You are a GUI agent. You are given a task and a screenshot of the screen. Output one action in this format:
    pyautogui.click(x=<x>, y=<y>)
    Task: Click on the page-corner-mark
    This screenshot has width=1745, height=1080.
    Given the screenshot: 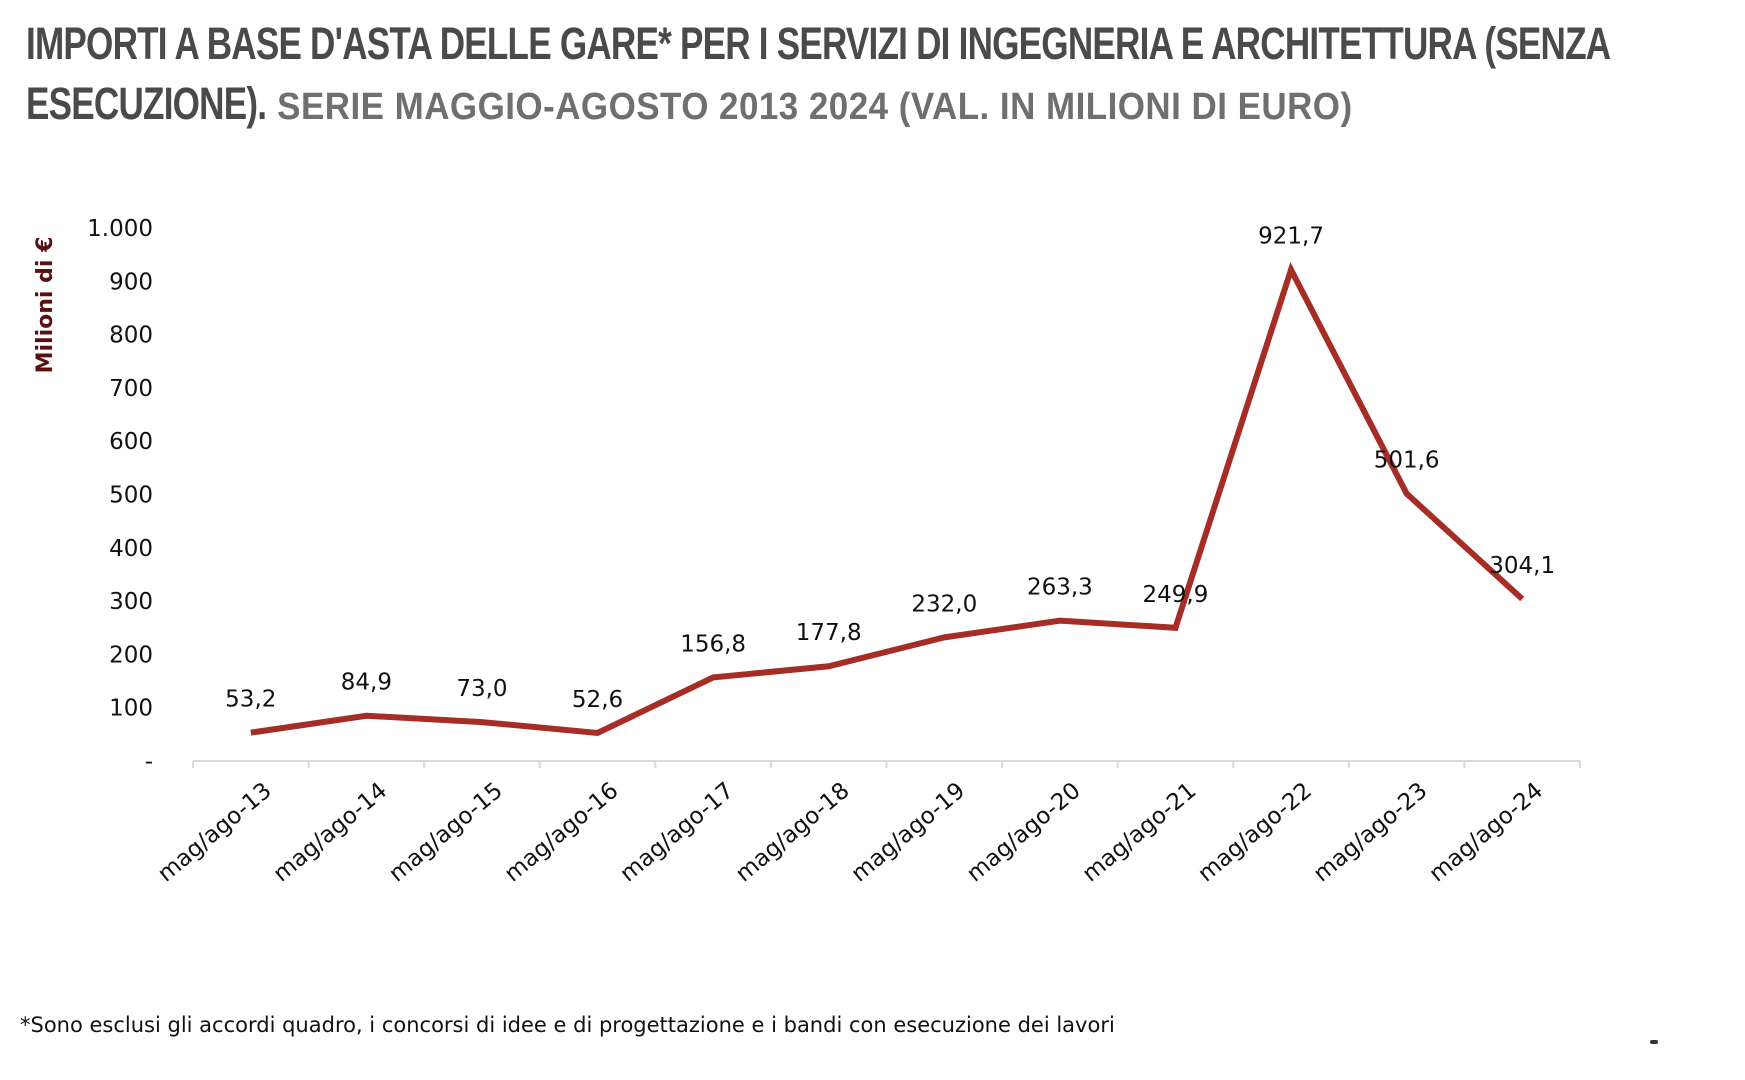 What is the action you would take?
    pyautogui.click(x=1654, y=1042)
    